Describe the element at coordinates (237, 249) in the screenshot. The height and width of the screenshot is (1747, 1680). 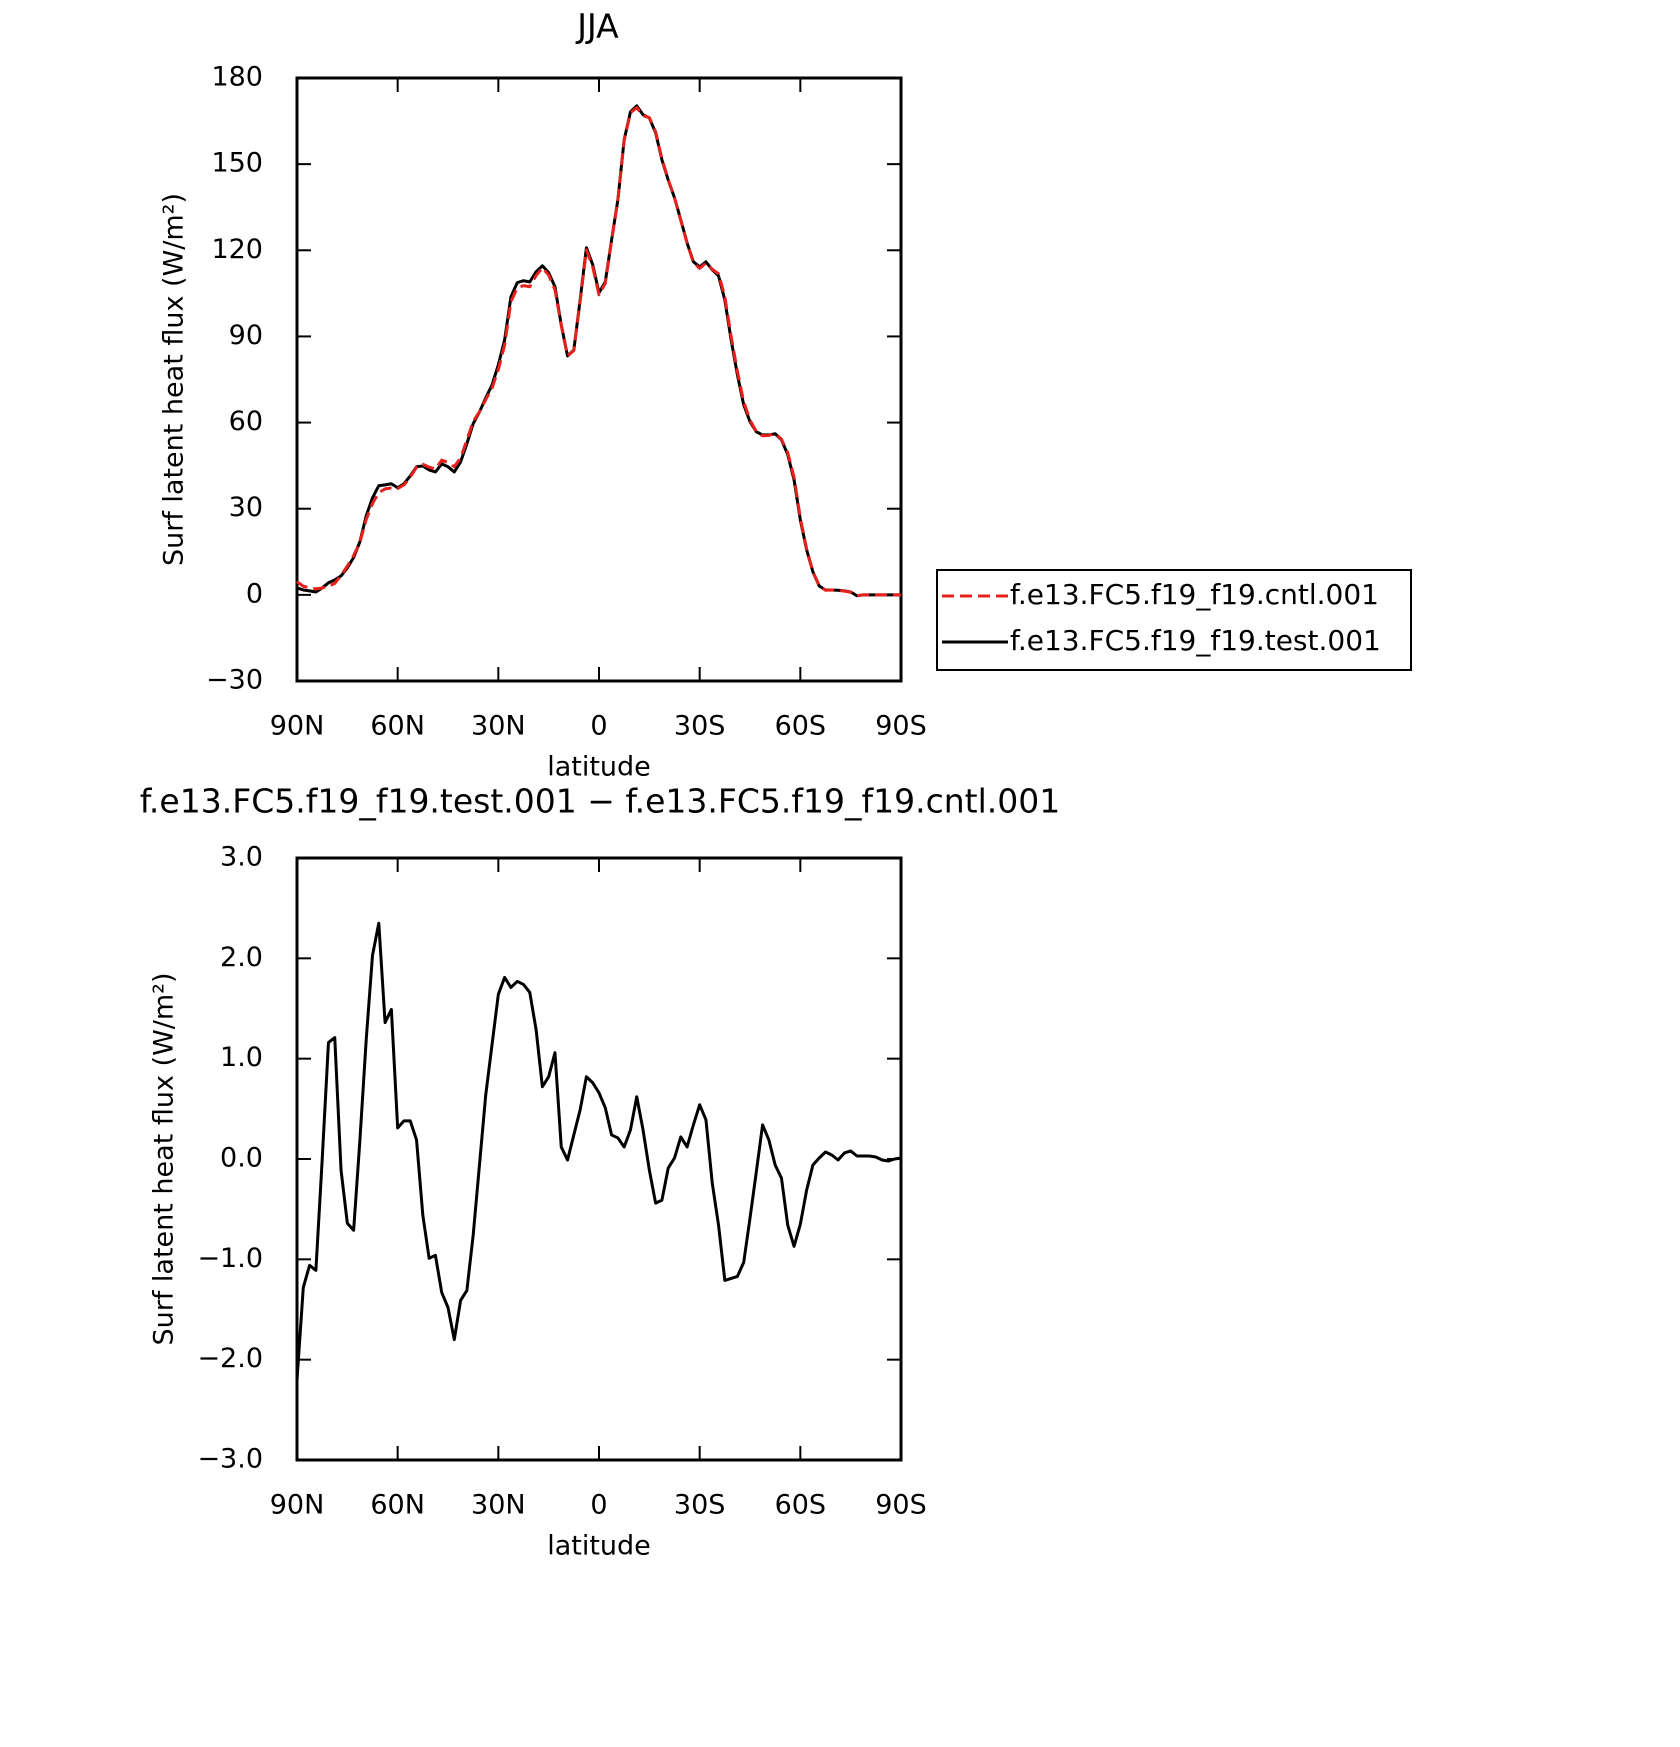
I see `y-tick-label: 120` at that location.